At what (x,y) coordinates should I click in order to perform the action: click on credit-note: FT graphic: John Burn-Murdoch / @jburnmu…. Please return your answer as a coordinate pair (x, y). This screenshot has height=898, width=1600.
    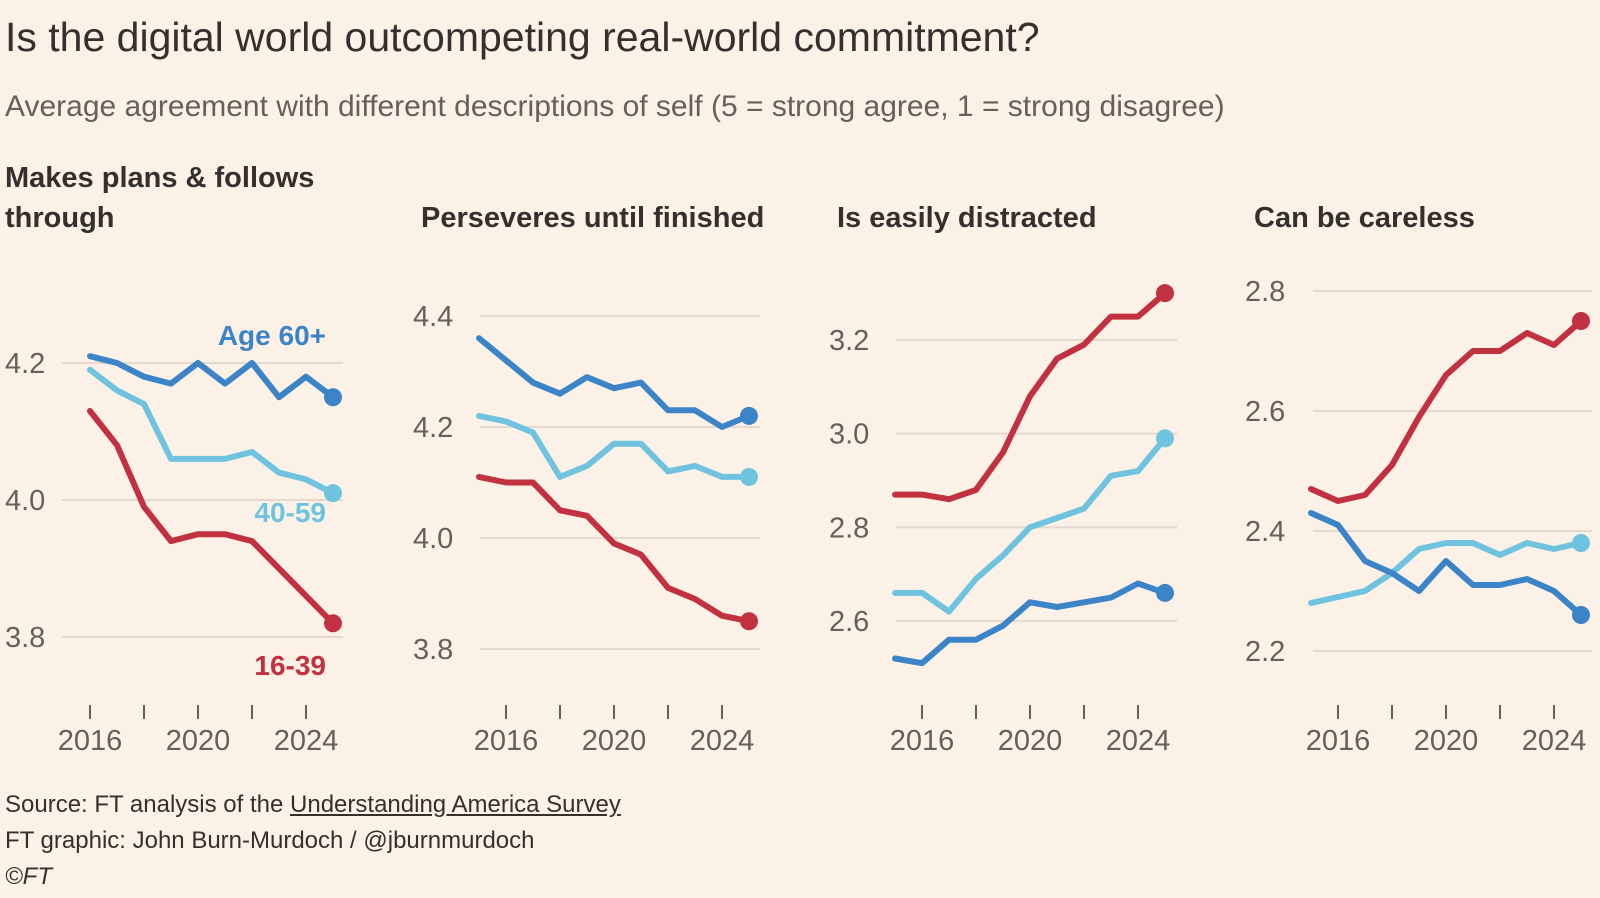
    Looking at the image, I should click on (270, 840).